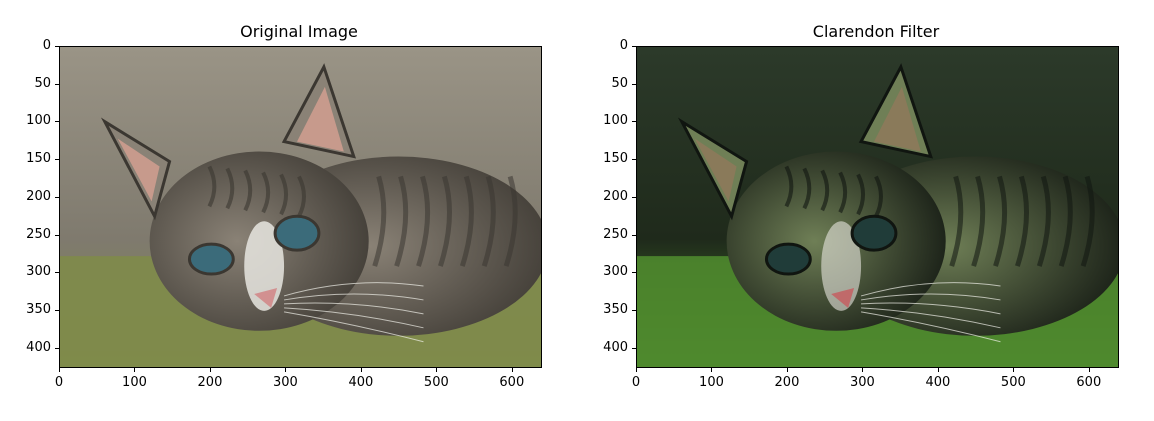 This screenshot has height=421, width=1154. I want to click on y-tick-label: 250, so click(38, 234).